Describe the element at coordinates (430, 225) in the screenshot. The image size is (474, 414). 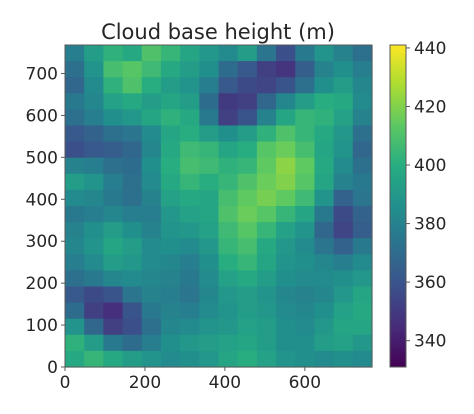
I see `colorbar-tick-label: 380` at that location.